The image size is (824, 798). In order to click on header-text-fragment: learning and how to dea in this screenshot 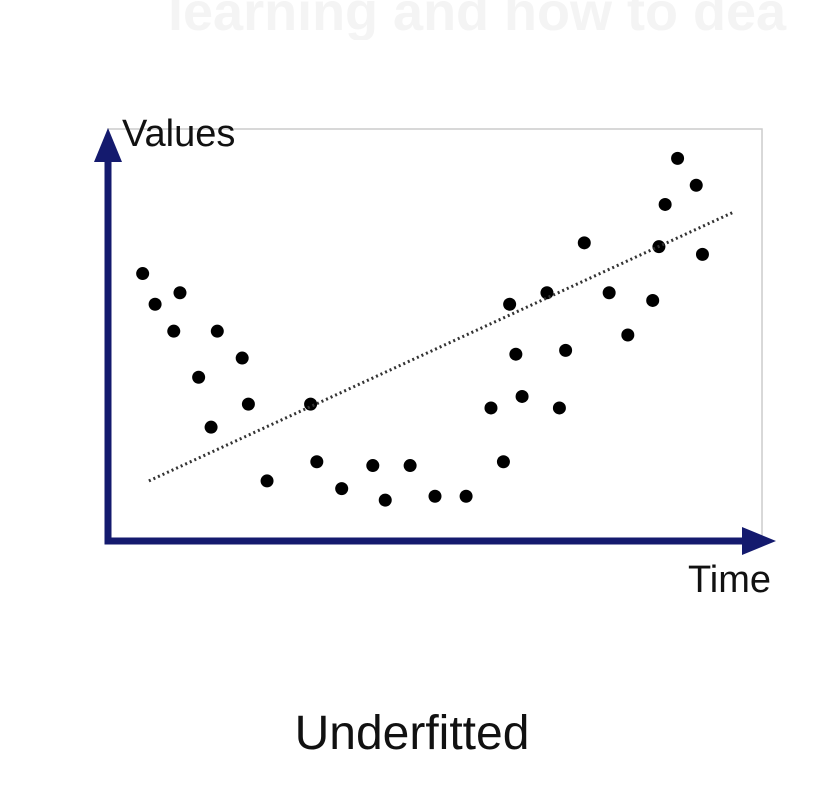, I will do `click(477, 20)`.